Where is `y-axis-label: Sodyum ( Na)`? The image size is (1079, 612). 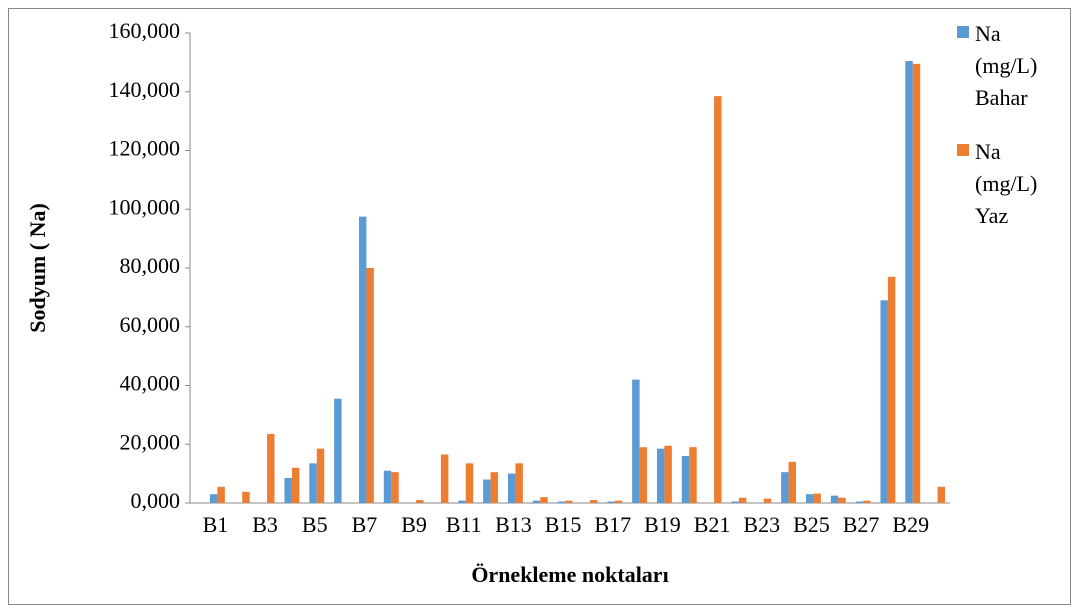
y-axis-label: Sodyum ( Na) is located at coordinates (37, 268).